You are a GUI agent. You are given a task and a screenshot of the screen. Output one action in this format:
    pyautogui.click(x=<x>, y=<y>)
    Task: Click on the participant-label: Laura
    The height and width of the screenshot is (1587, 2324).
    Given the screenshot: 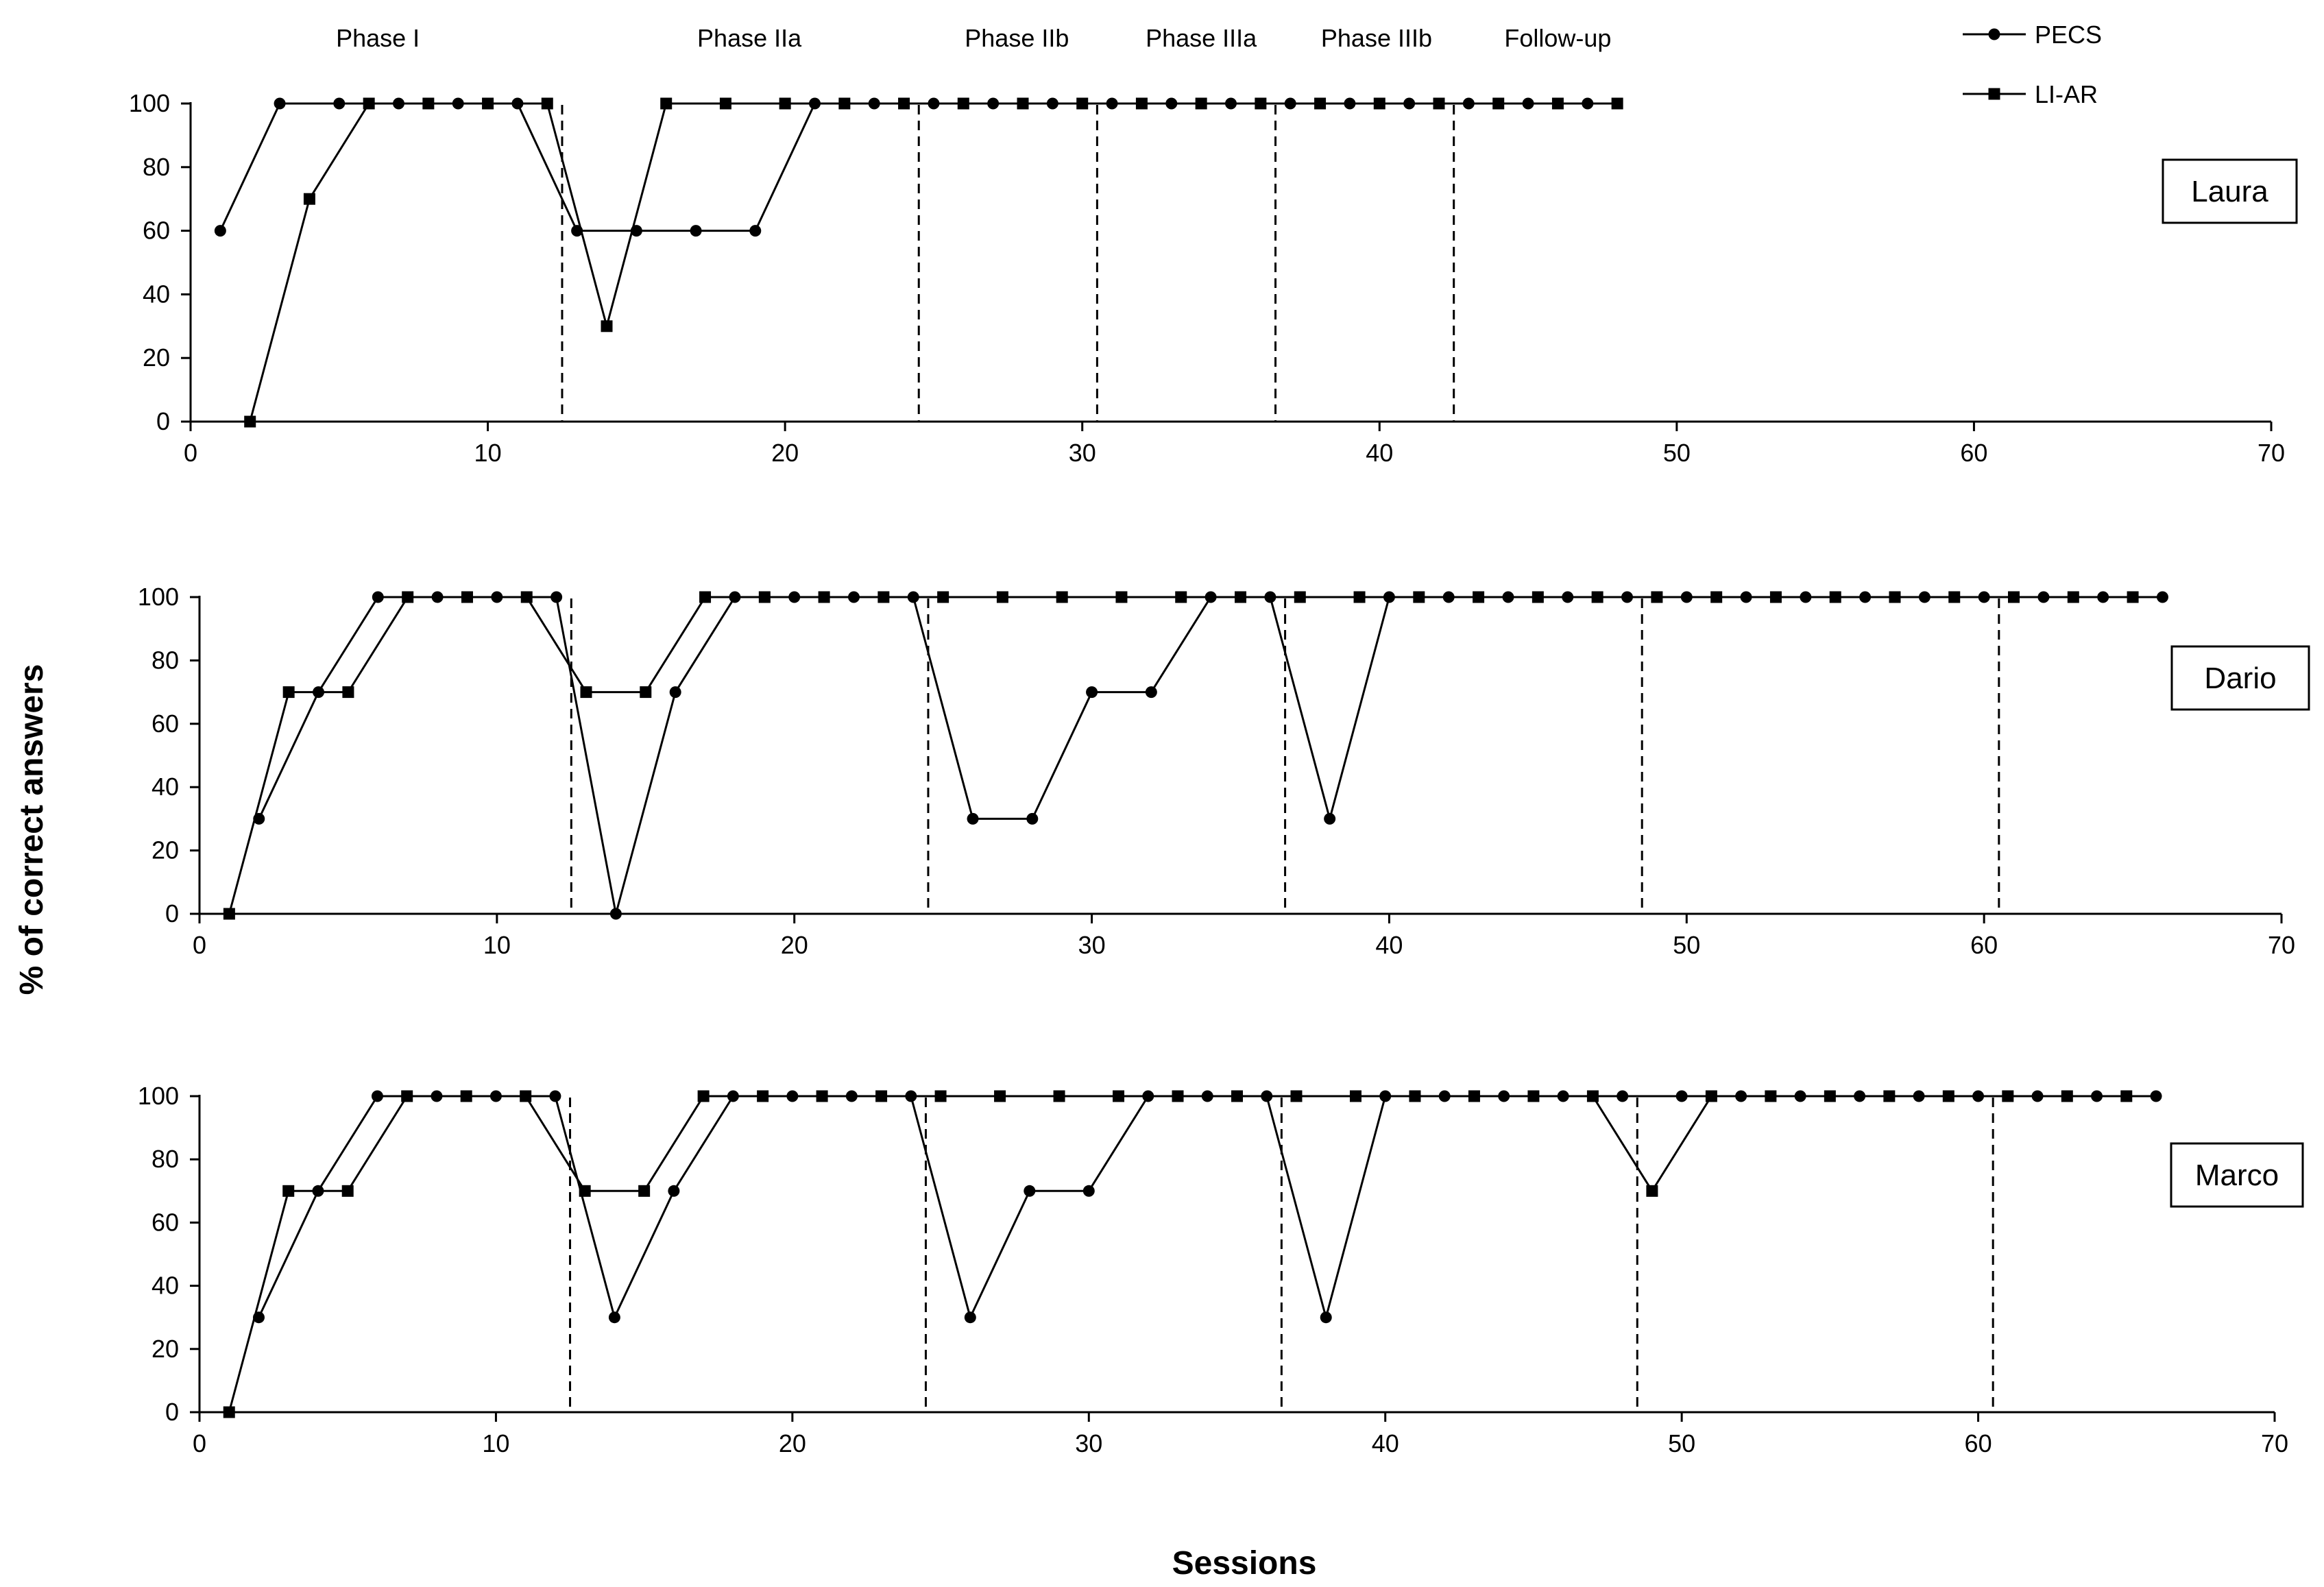 What is the action you would take?
    pyautogui.click(x=2229, y=192)
    